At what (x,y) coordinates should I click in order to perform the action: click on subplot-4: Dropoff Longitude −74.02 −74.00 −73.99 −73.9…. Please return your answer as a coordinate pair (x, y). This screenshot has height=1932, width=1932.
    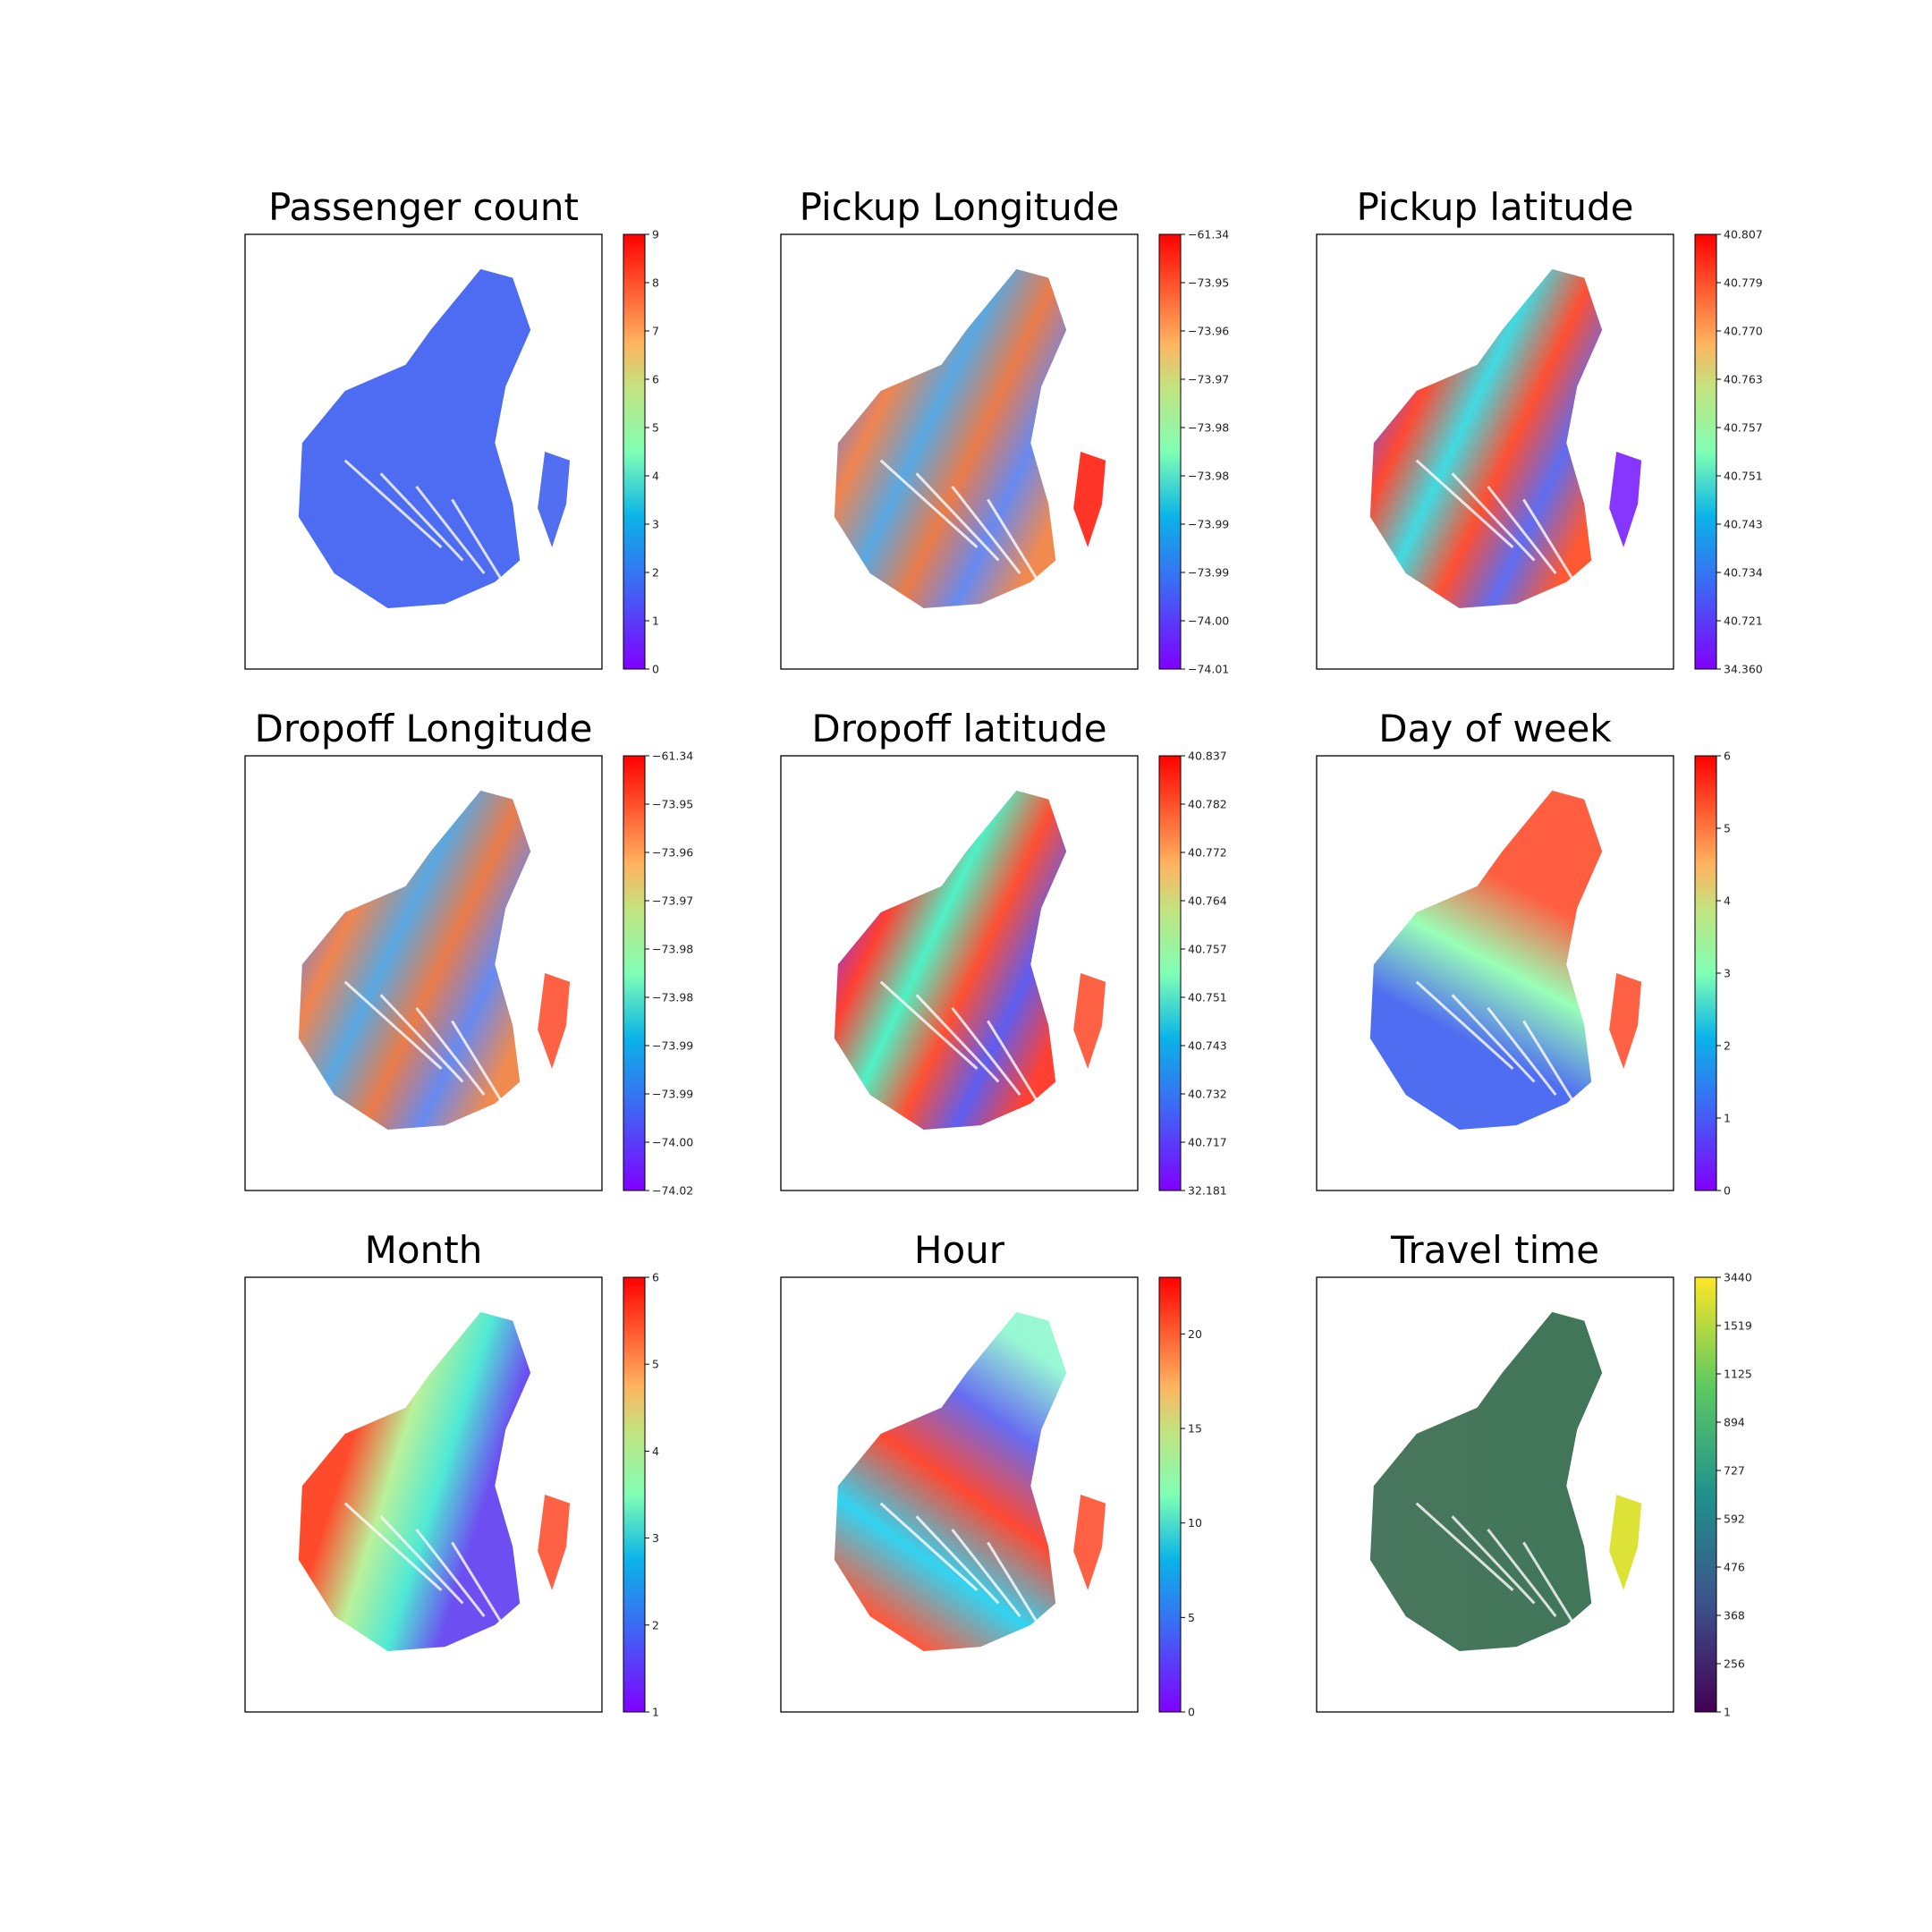
    Looking at the image, I should click on (468, 952).